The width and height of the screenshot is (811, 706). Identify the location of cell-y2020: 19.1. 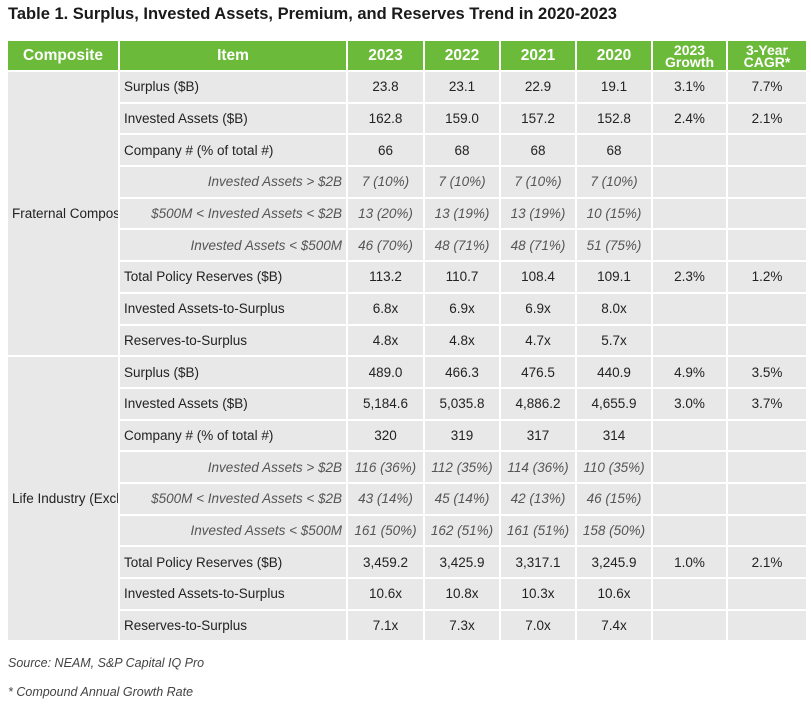
(614, 87).